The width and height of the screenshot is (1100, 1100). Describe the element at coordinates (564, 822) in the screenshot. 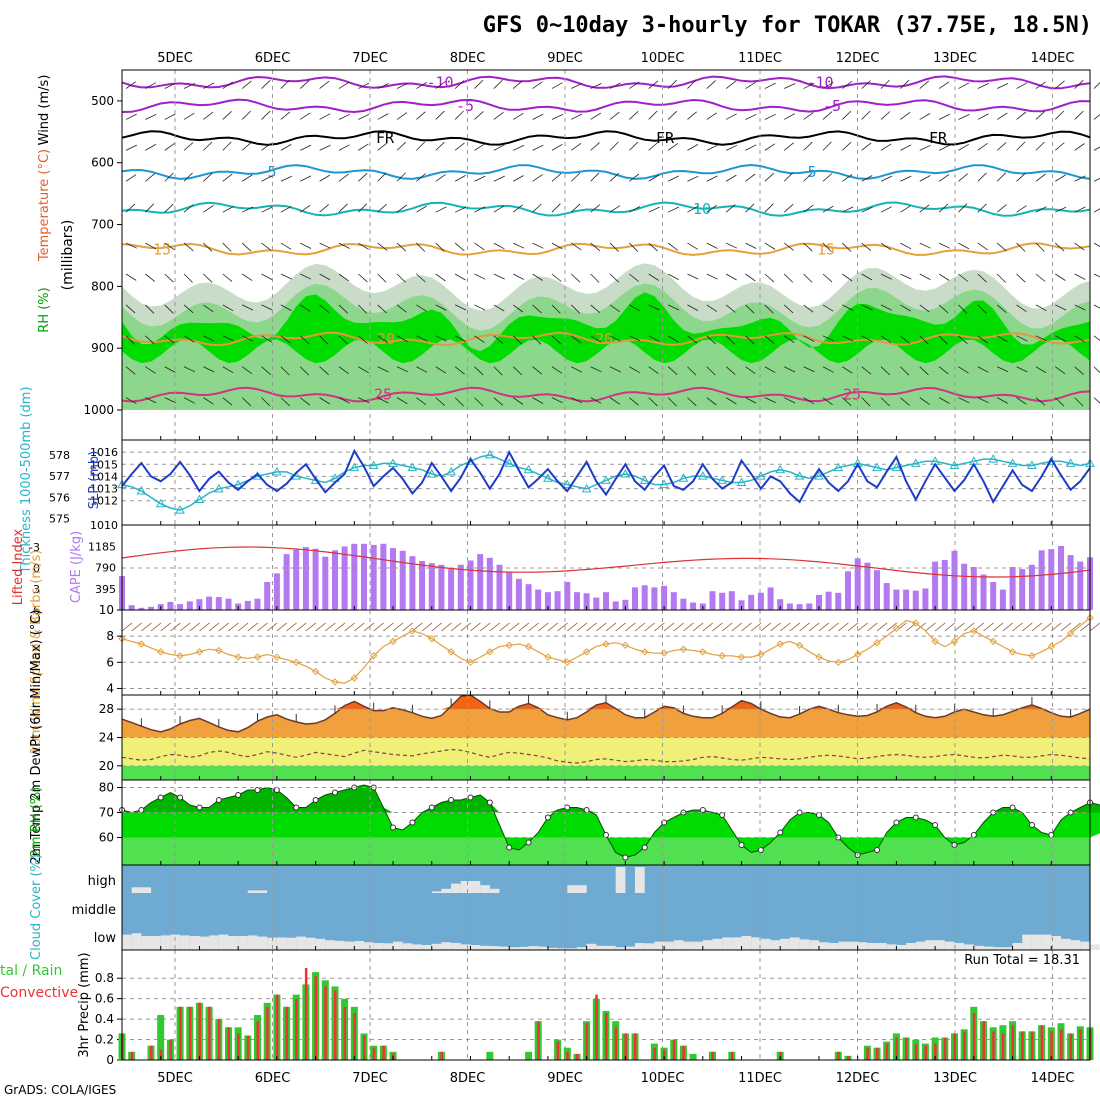

I see `rh2m-panel: 60 70 80 2m RH (%)` at that location.